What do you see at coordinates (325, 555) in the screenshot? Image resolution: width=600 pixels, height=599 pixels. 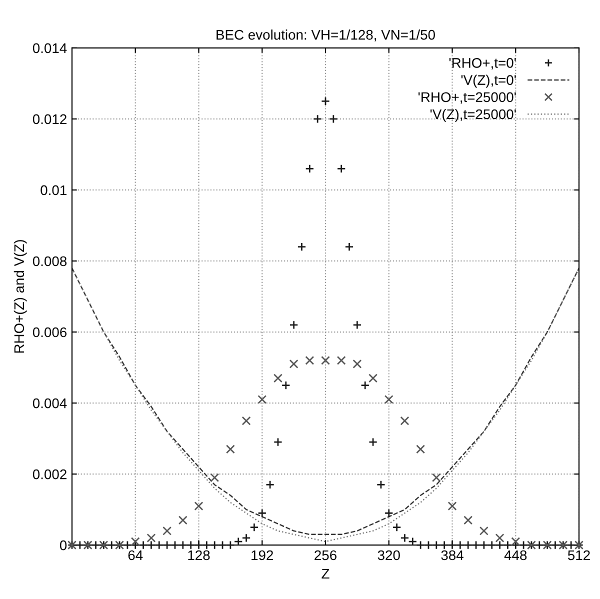 I see `x-tick-label: 256` at bounding box center [325, 555].